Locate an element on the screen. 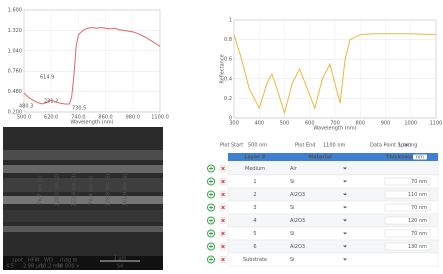 The height and width of the screenshot is (274, 443). info-head: mag ⊞ is located at coordinates (68, 261).